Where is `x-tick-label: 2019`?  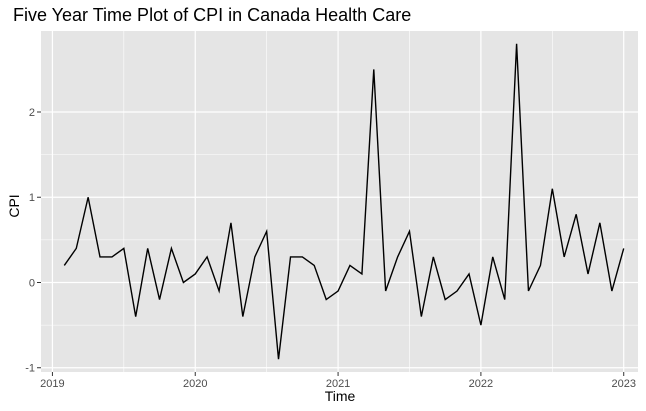
x-tick-label: 2019 is located at coordinates (52, 384).